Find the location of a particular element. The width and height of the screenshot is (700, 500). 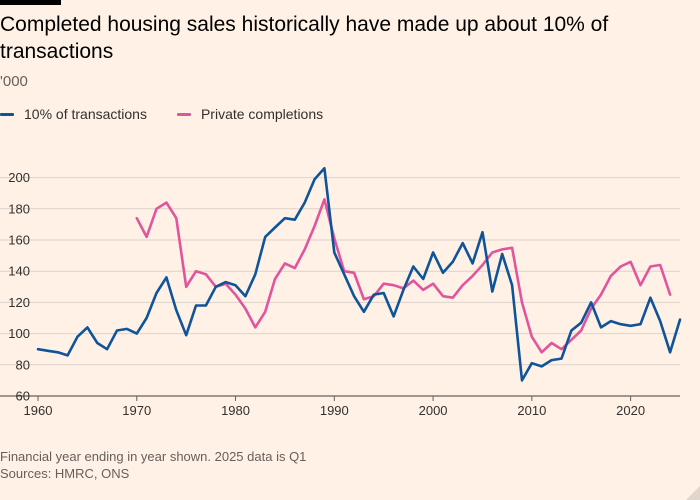

legend-item-transactions: 10% of transactions is located at coordinates (73, 114).